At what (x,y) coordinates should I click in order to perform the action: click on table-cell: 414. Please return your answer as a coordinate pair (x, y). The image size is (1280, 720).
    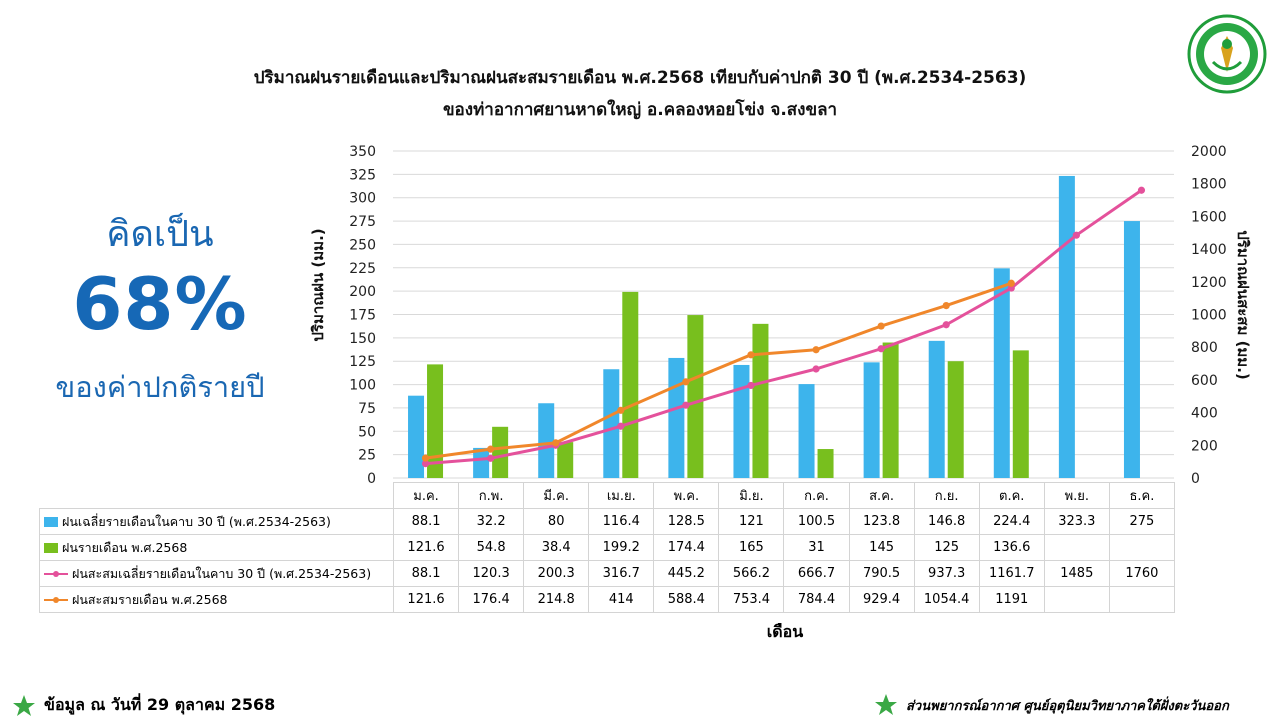
    Looking at the image, I should click on (621, 599).